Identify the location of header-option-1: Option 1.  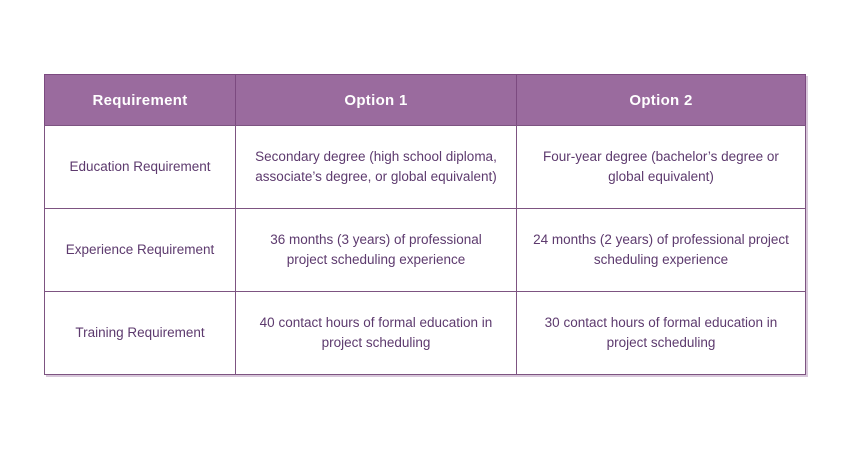
(376, 100).